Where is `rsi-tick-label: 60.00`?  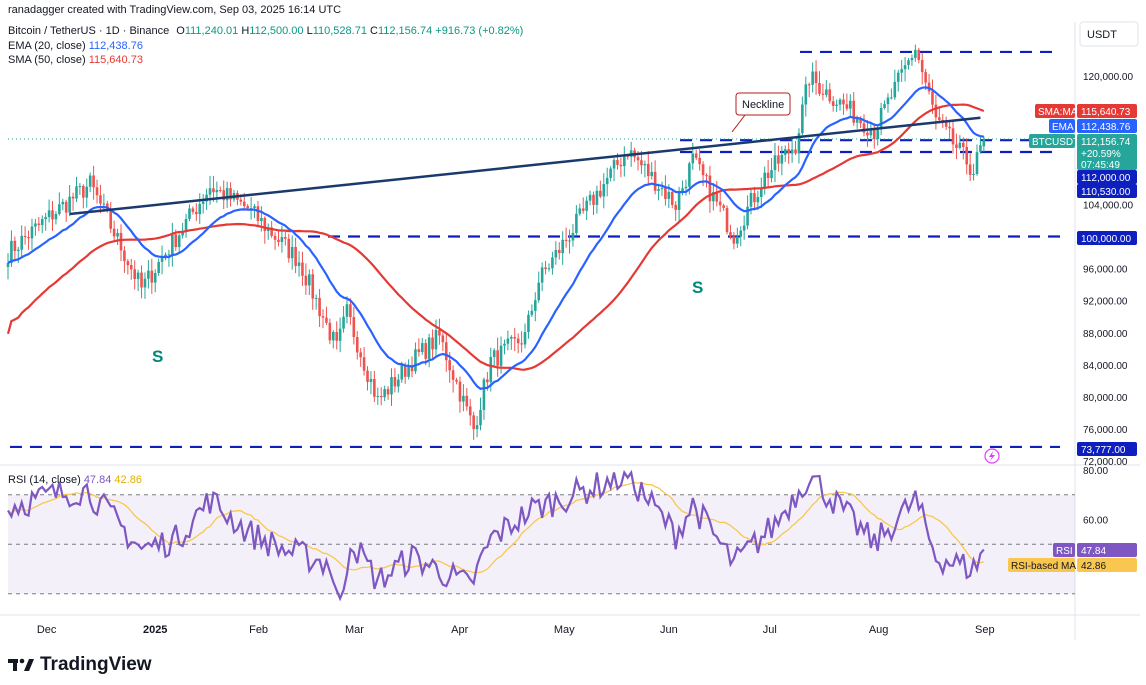
rsi-tick-label: 60.00 is located at coordinates (1095, 521).